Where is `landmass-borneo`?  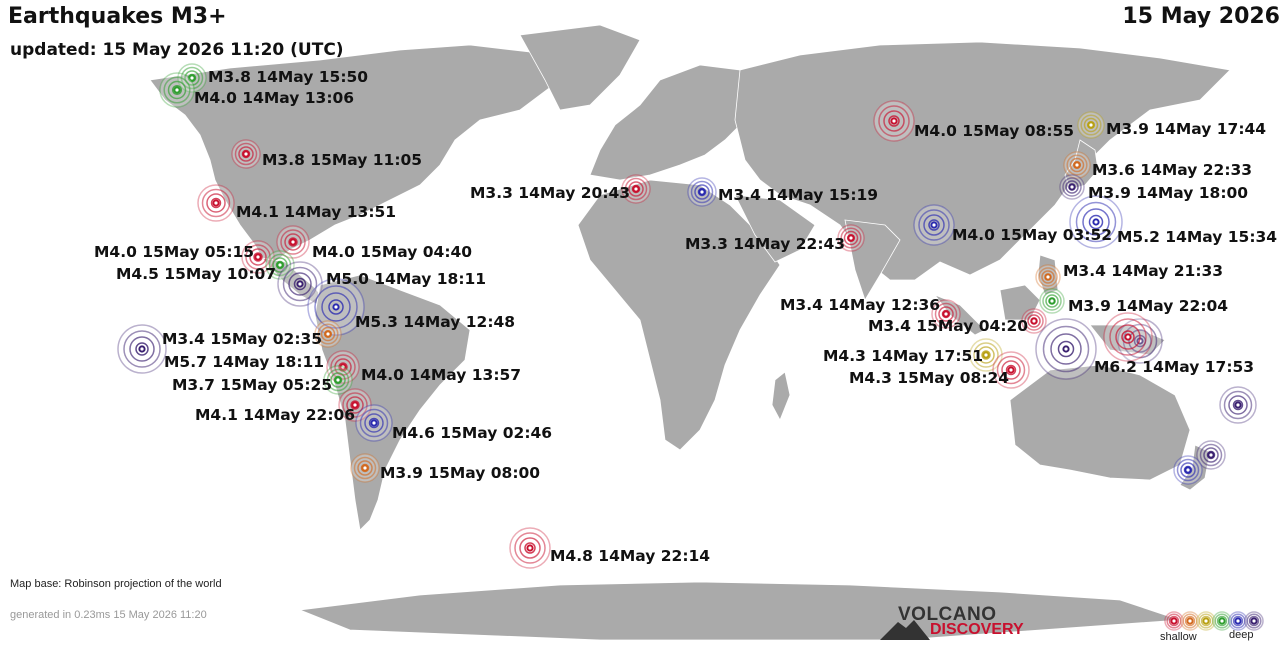 landmass-borneo is located at coordinates (1020, 302).